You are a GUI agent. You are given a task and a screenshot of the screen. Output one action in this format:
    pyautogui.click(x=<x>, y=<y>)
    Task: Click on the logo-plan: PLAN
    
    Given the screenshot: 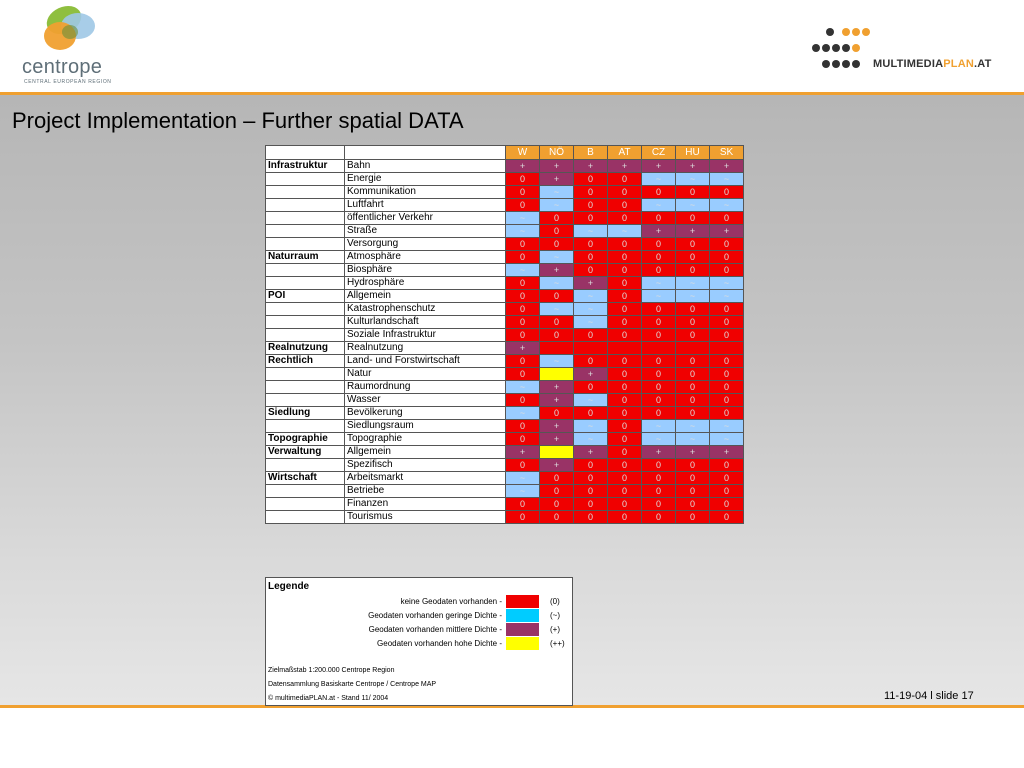 What is the action you would take?
    pyautogui.click(x=958, y=64)
    